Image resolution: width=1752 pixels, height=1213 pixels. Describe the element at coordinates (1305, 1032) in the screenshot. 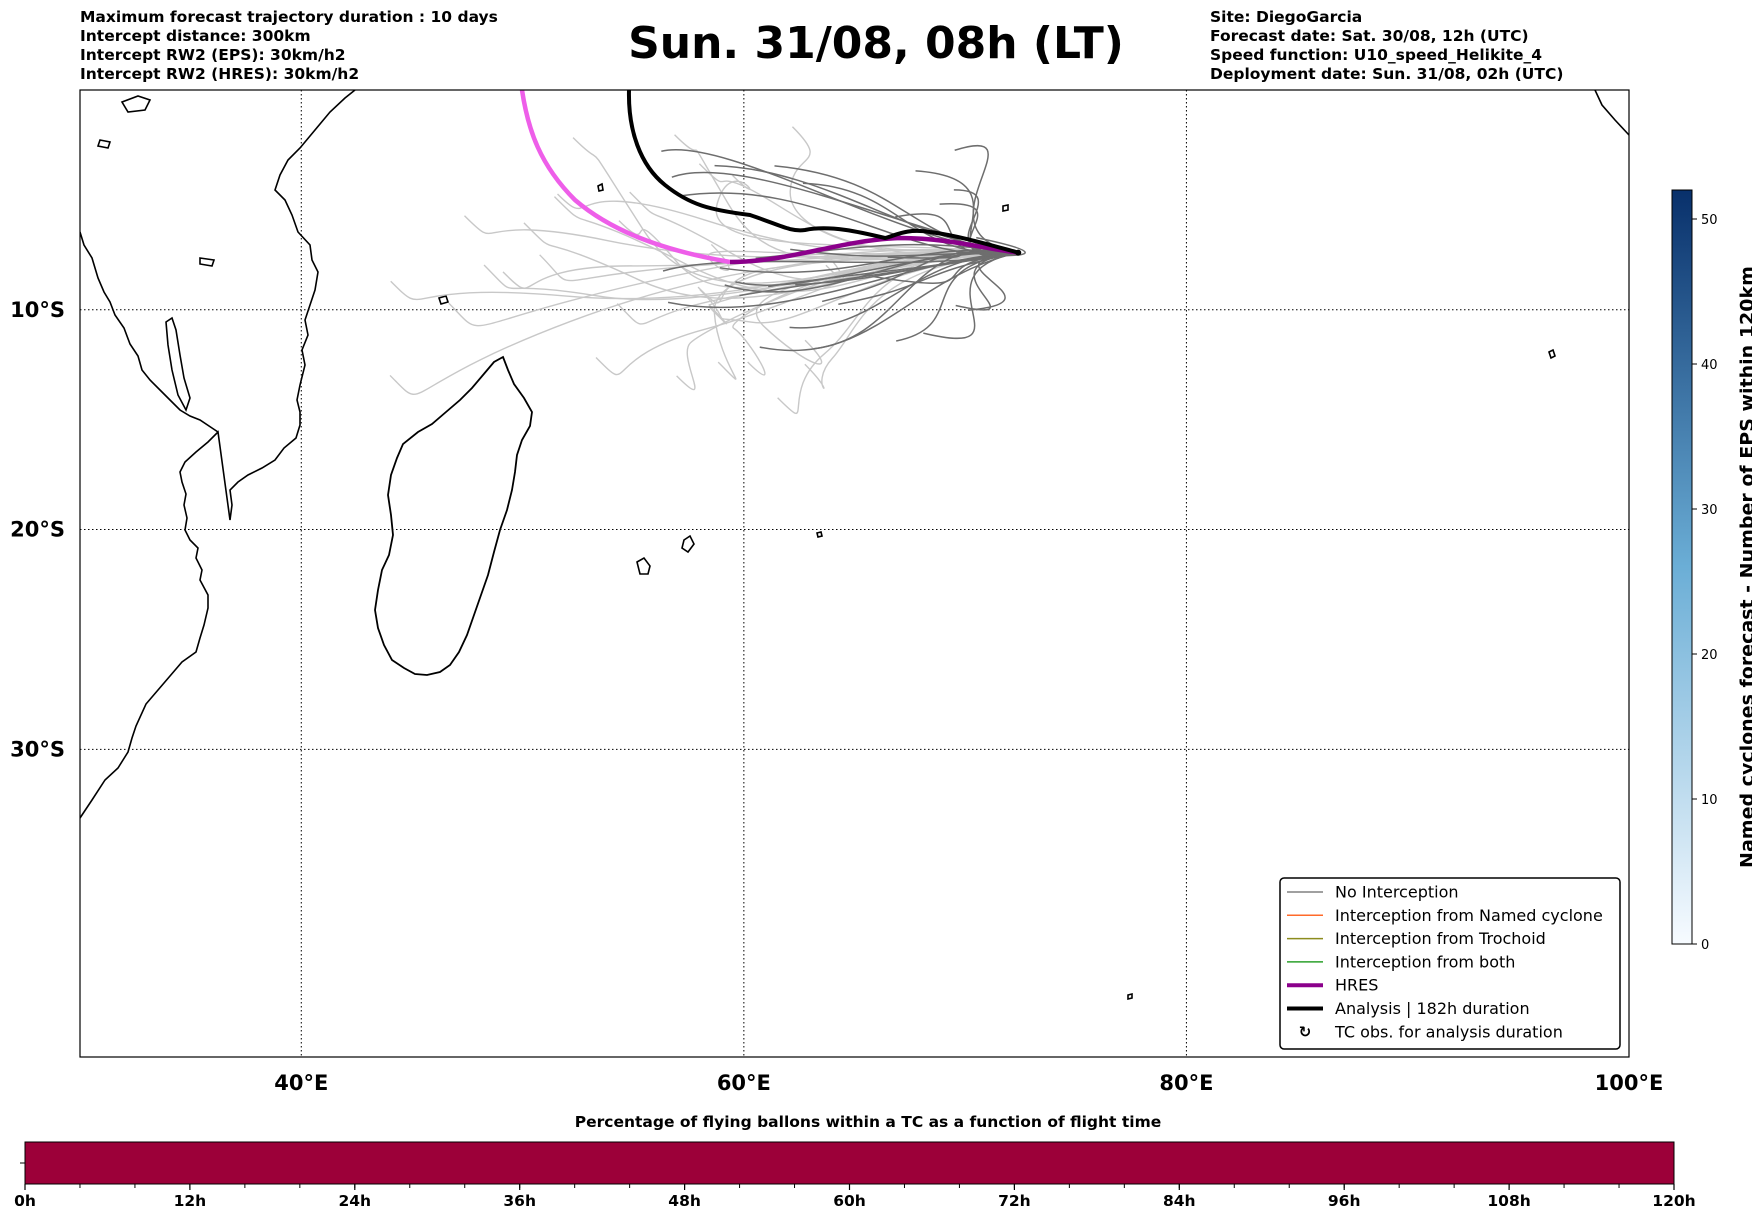

I see `legend-swatch: ↻` at that location.